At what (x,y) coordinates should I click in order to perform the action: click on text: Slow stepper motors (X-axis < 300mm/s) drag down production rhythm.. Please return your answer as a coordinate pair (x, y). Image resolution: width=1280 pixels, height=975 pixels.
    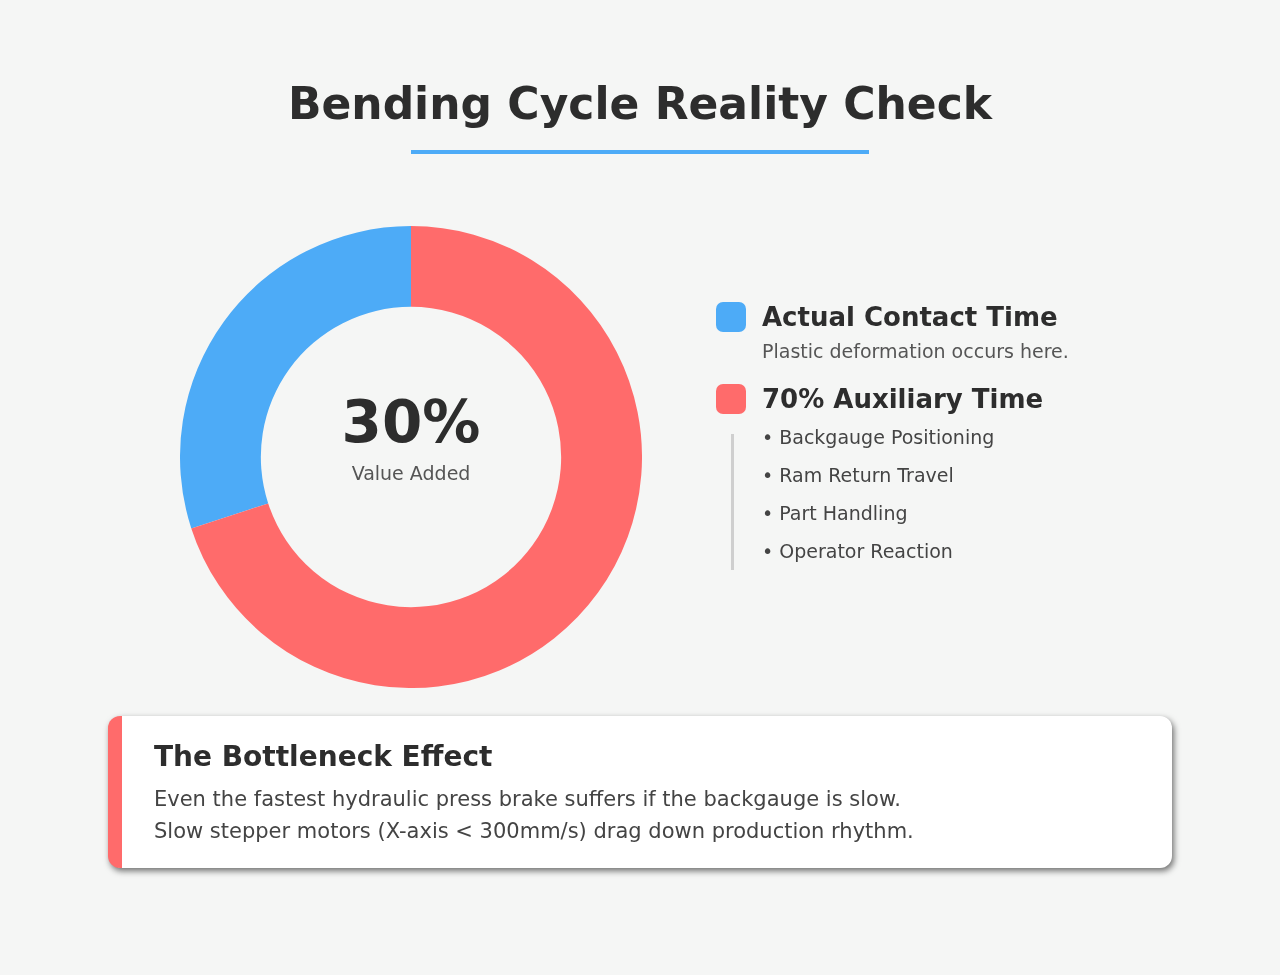
    Looking at the image, I should click on (534, 831).